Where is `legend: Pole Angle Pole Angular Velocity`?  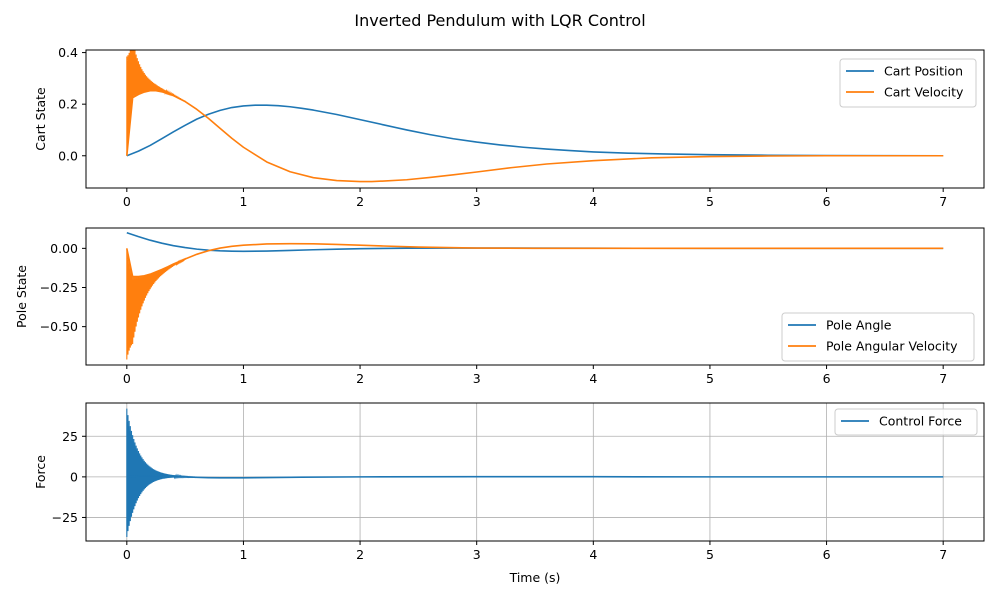 legend: Pole Angle Pole Angular Velocity is located at coordinates (878, 337).